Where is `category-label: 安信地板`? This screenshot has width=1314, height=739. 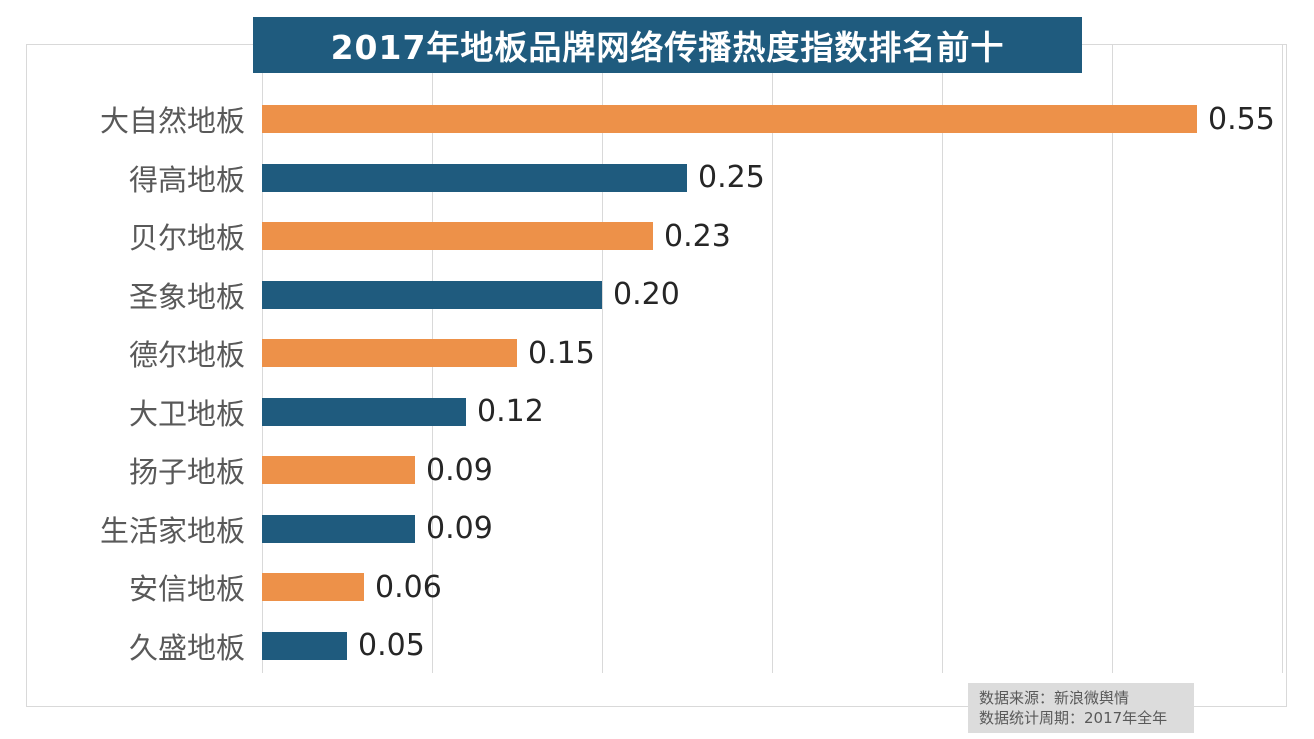
category-label: 安信地板 is located at coordinates (186, 589).